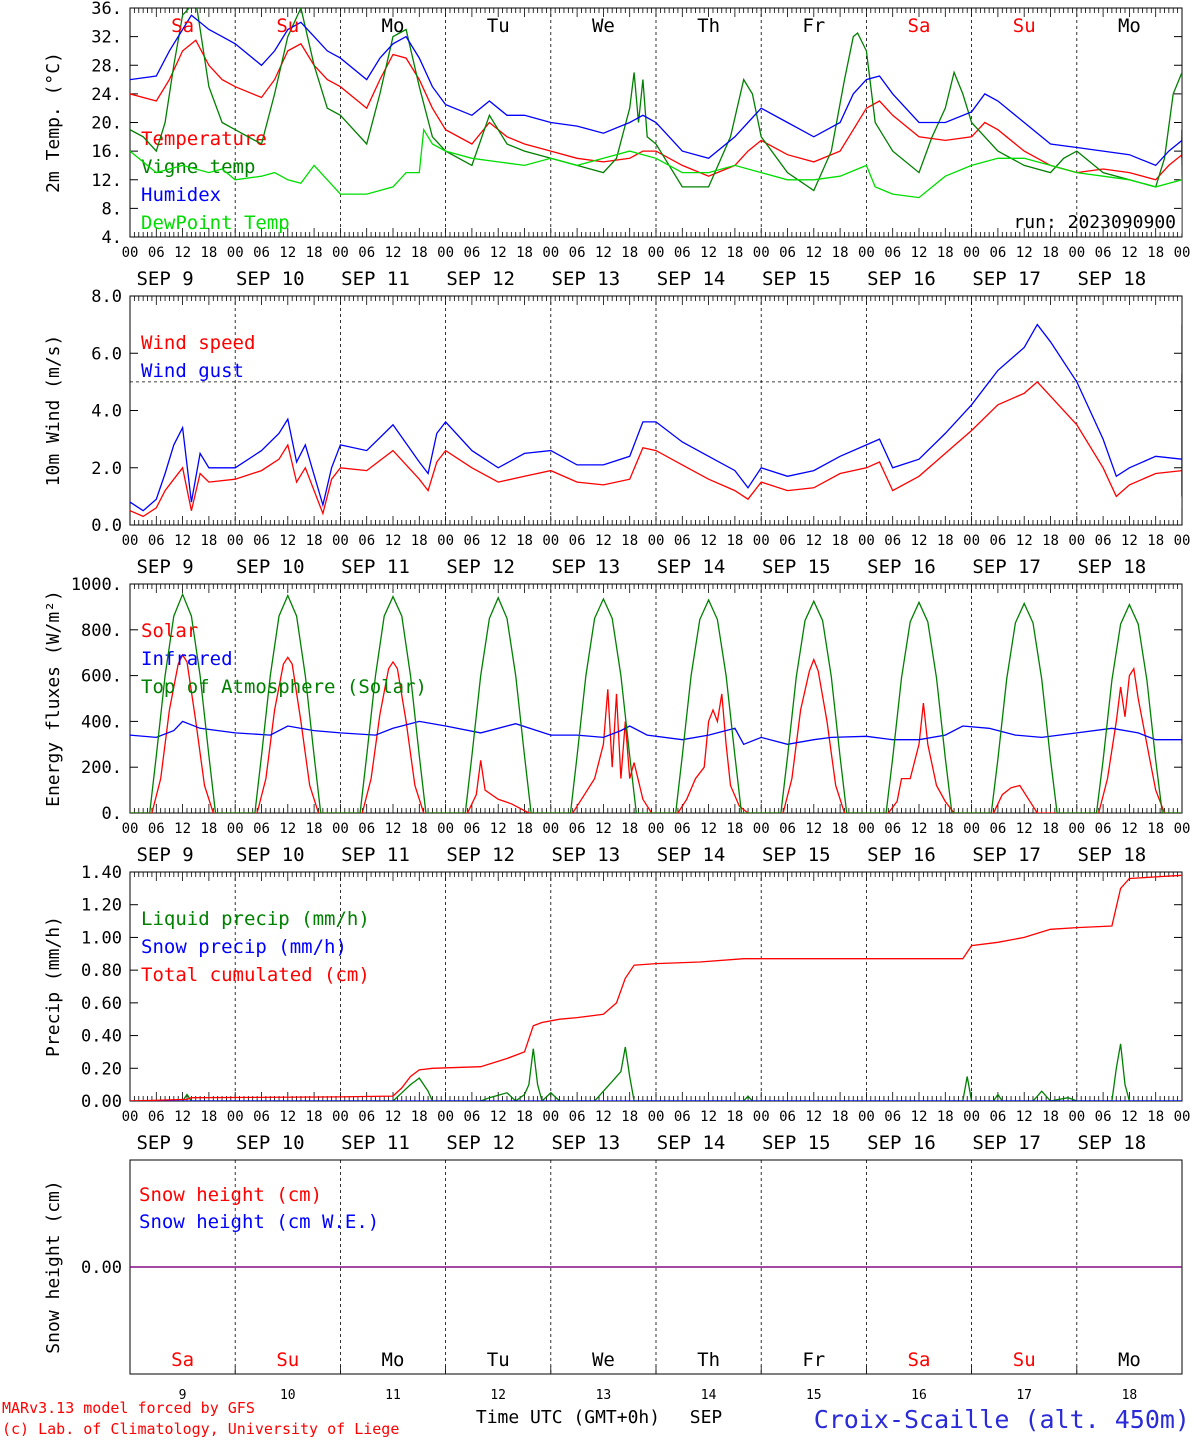 This screenshot has height=1440, width=1194. What do you see at coordinates (1130, 1395) in the screenshot?
I see `day-number-label: 18` at bounding box center [1130, 1395].